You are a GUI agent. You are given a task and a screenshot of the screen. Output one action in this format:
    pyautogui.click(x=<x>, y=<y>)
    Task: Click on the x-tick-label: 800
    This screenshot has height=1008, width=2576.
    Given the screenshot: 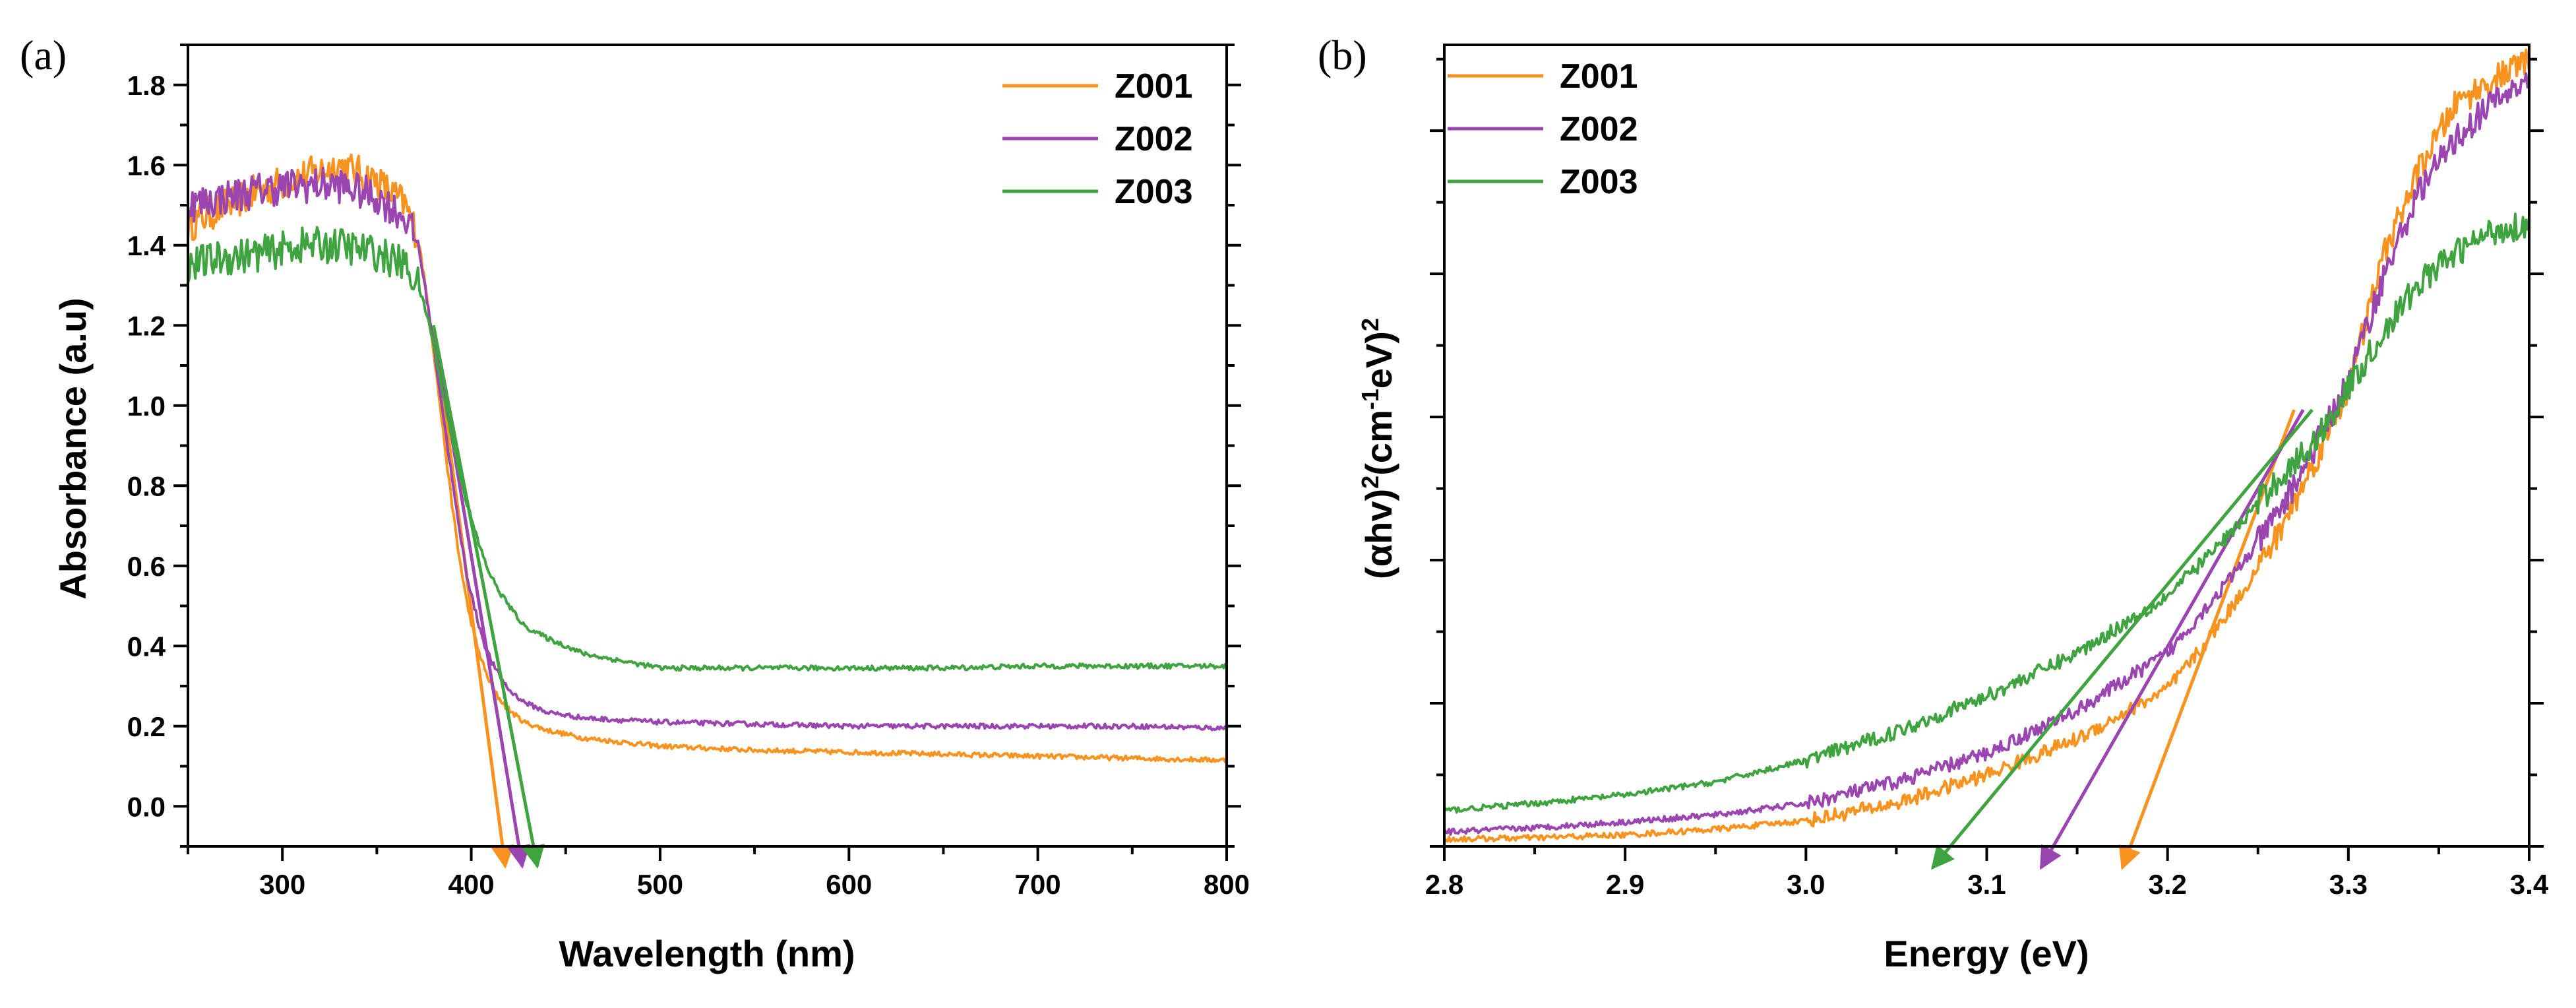 What is the action you would take?
    pyautogui.click(x=1227, y=884)
    